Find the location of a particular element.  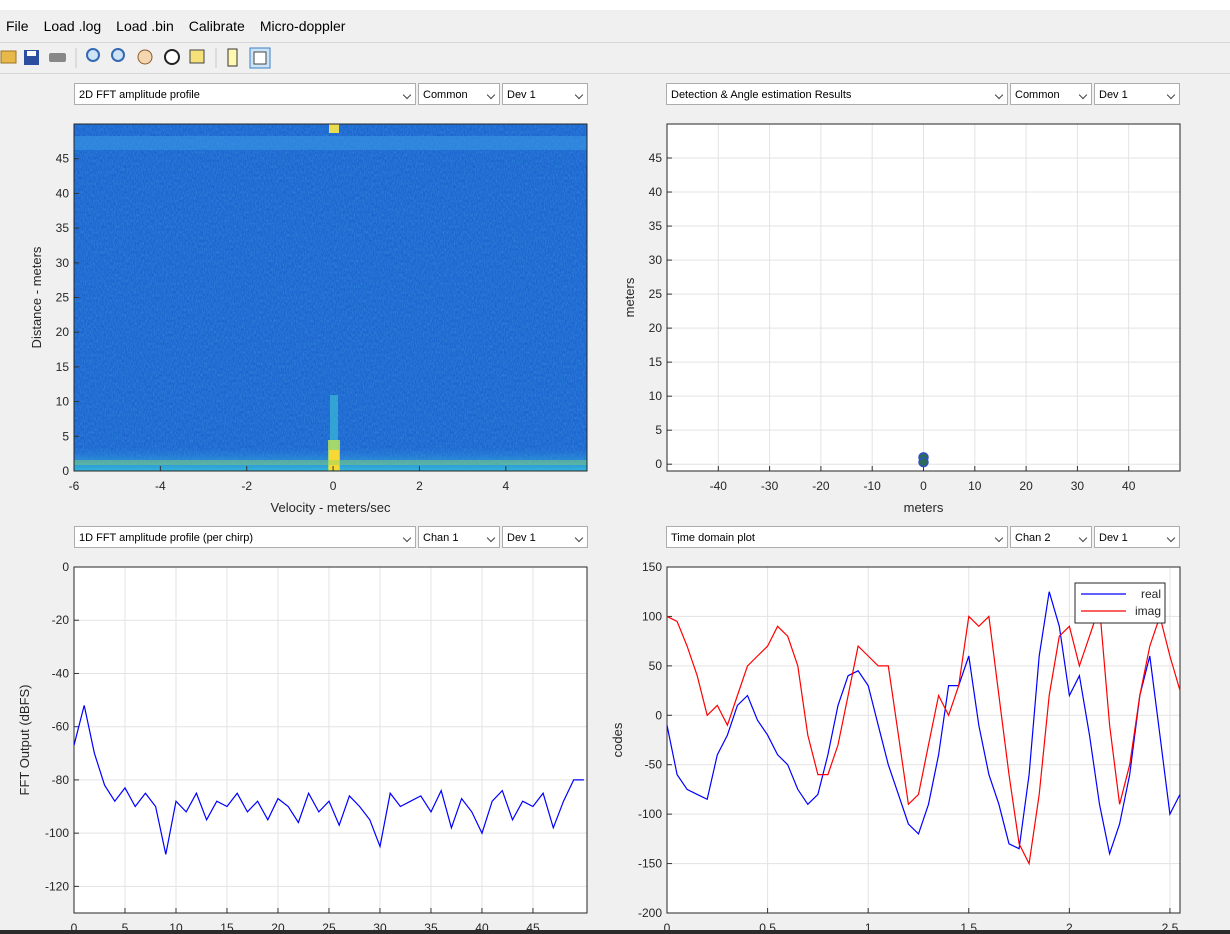

x-tick-label: -4 is located at coordinates (160, 486).